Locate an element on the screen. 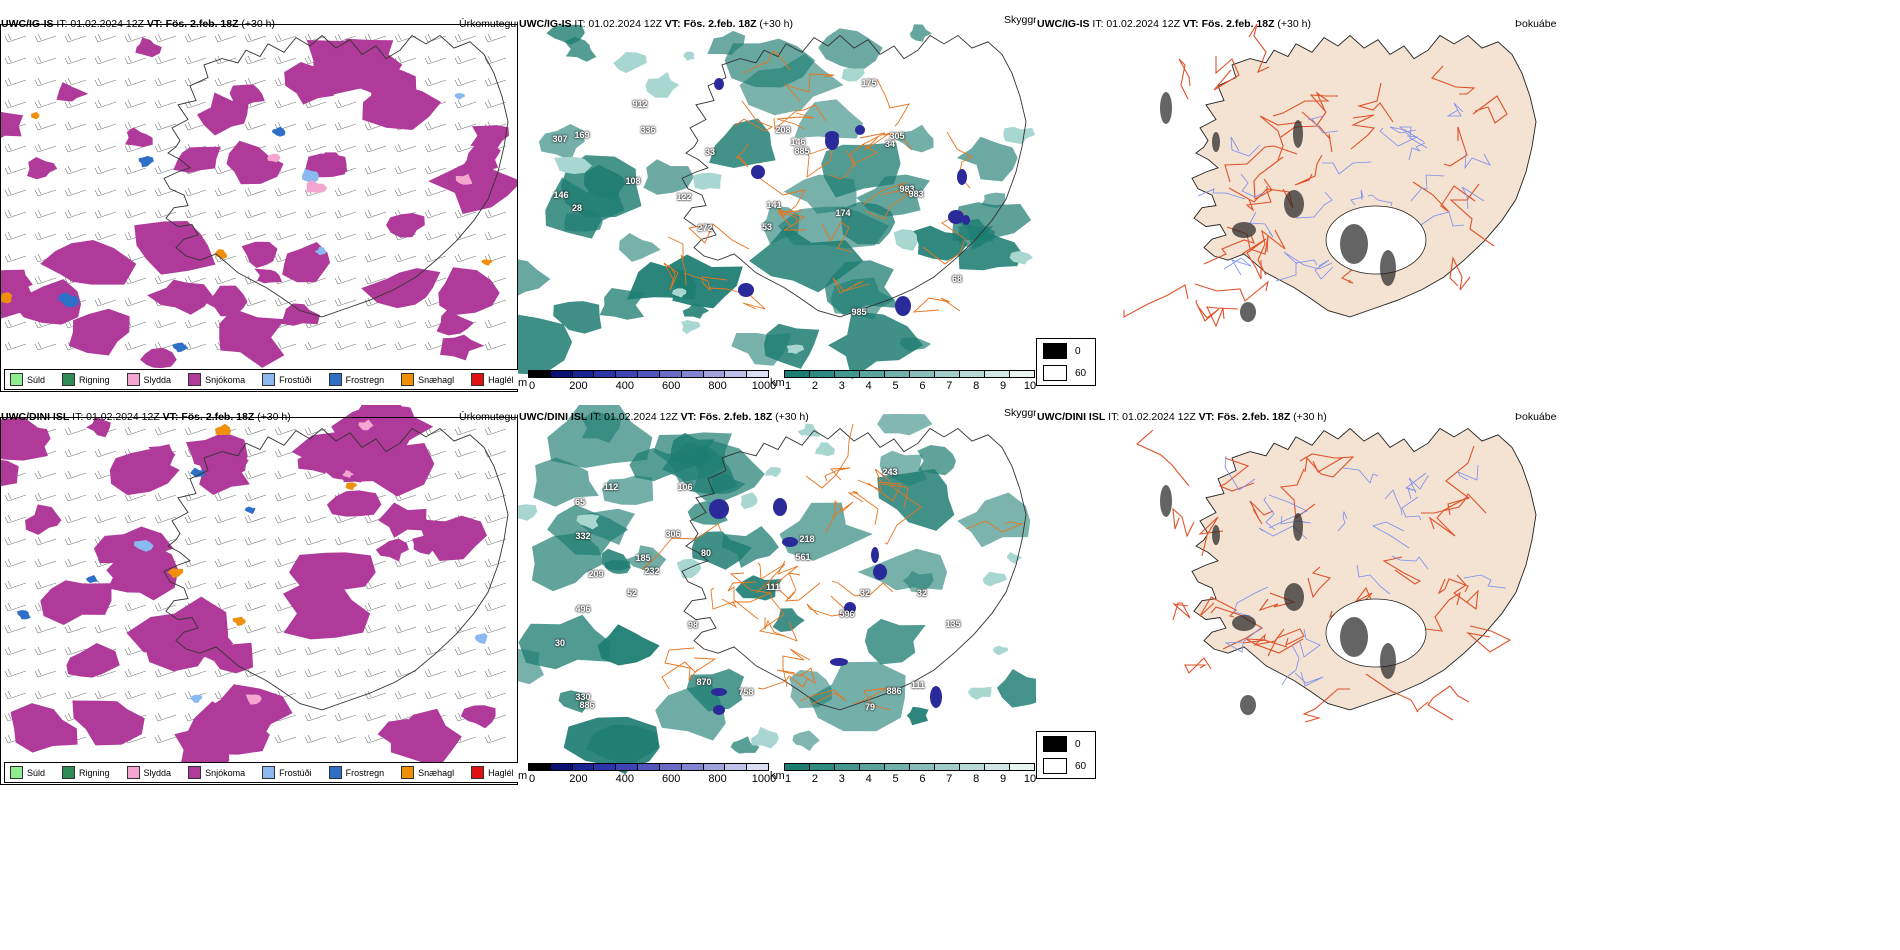  visibility-value-label: 305 is located at coordinates (897, 136).